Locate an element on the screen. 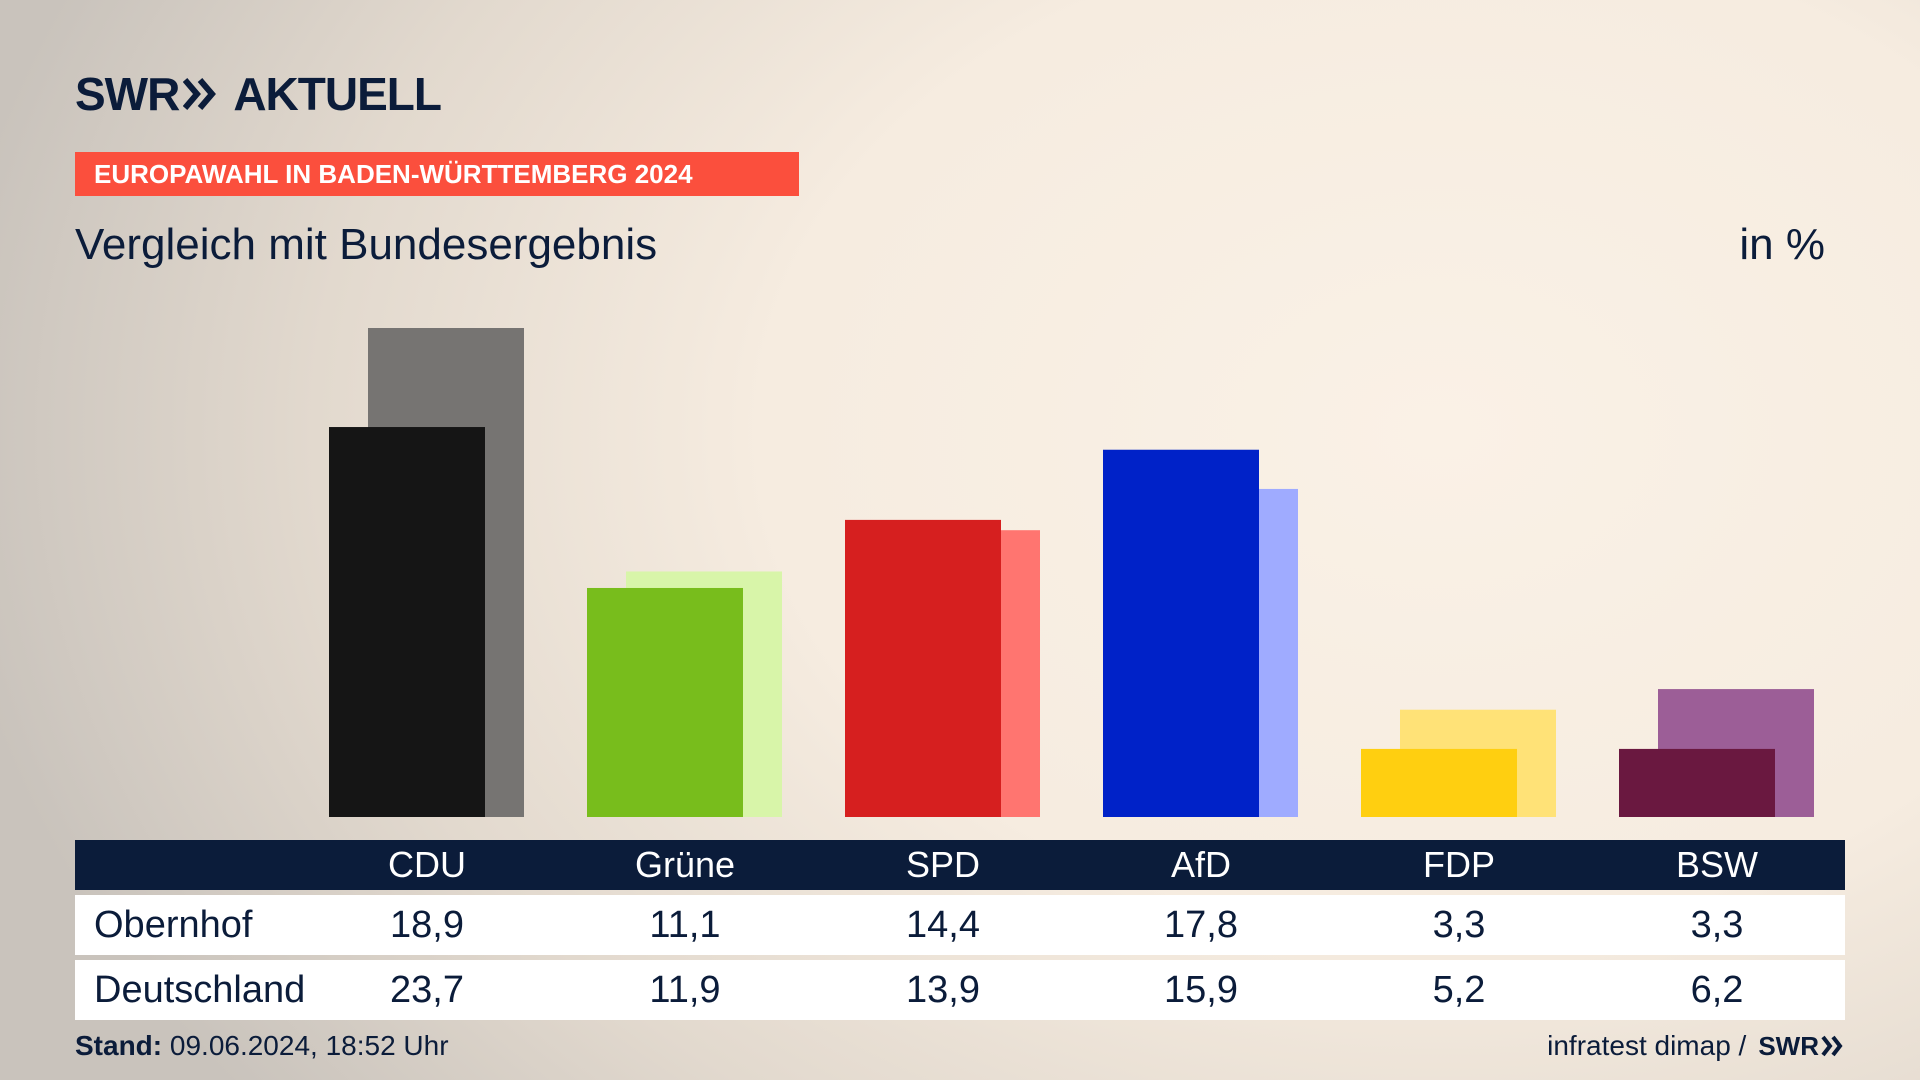  row-label: Deutschland is located at coordinates (200, 989).